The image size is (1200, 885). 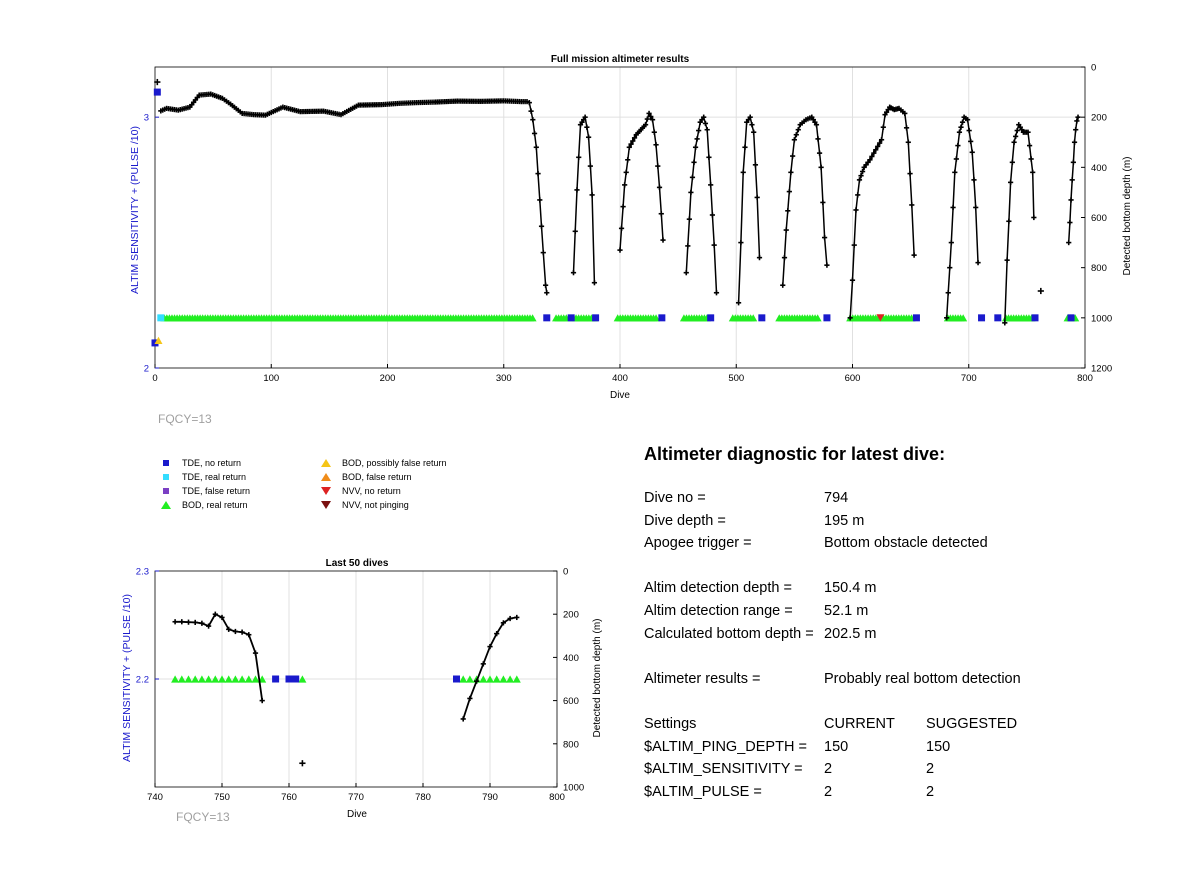 What do you see at coordinates (597, 678) in the screenshot?
I see `last-50-ylabel-right: Detected bottom depth (m)` at bounding box center [597, 678].